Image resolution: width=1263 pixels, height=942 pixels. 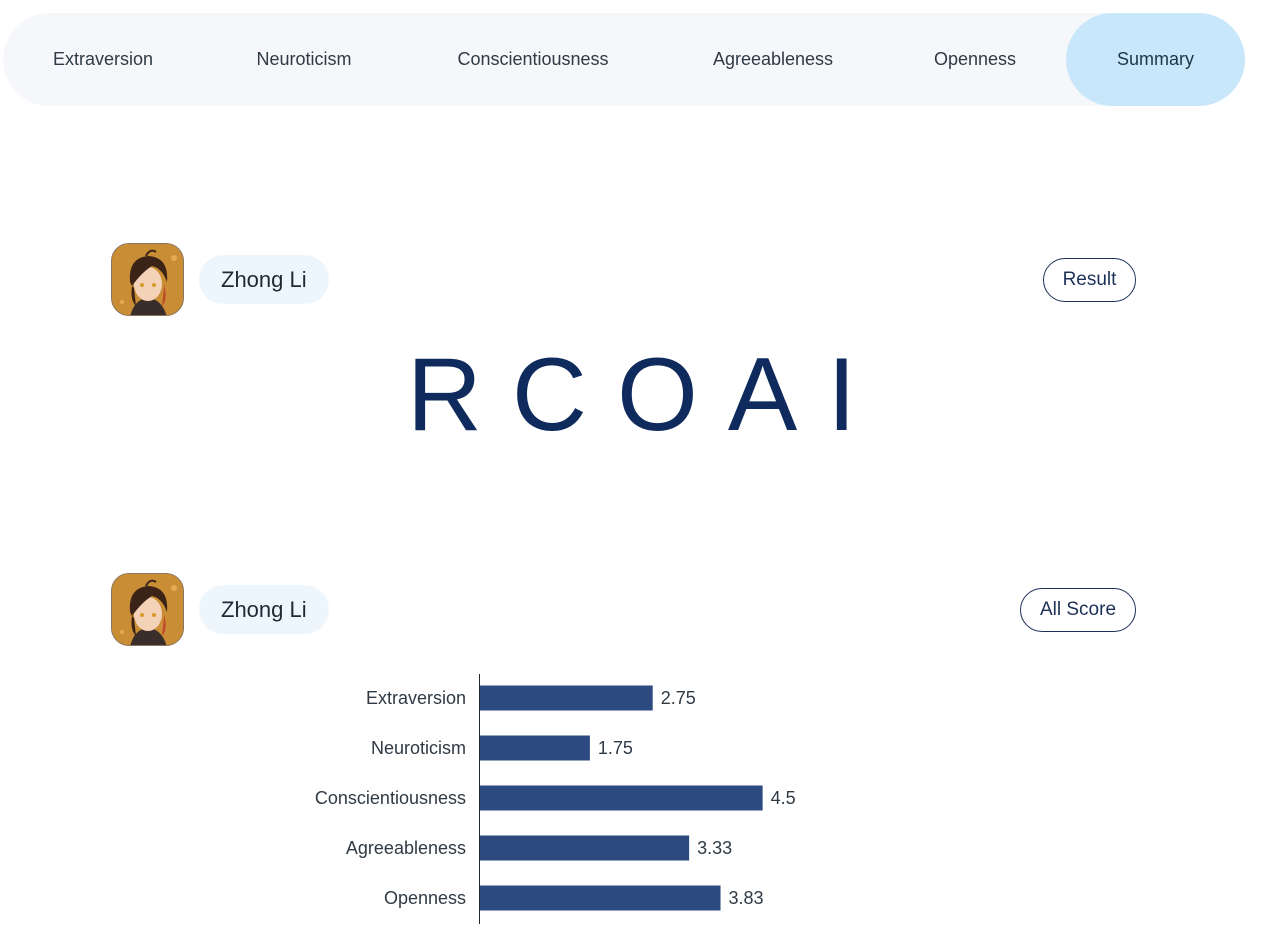 I want to click on chart-category-label-agreeableness: Agreeableness, so click(x=406, y=848).